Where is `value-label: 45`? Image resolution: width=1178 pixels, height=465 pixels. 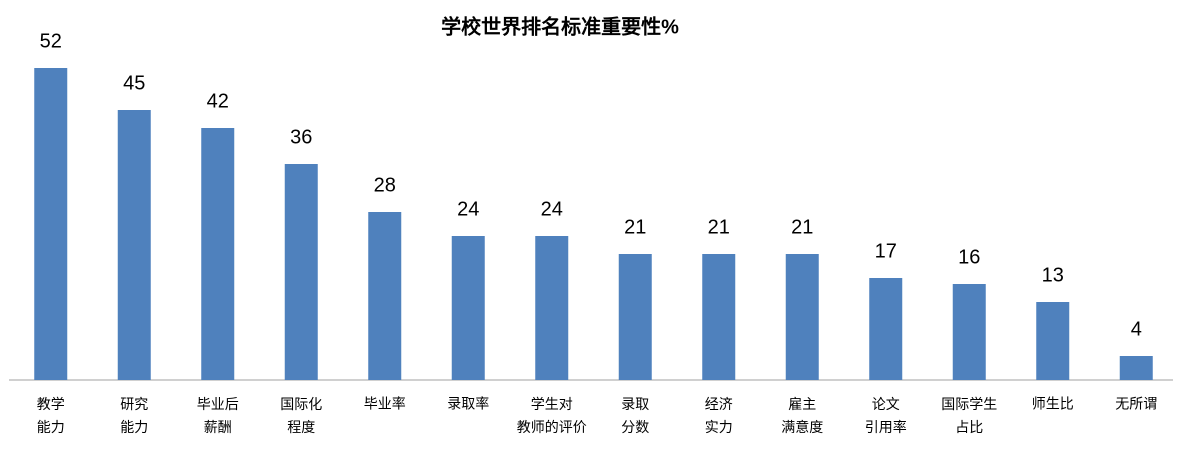 value-label: 45 is located at coordinates (134, 83).